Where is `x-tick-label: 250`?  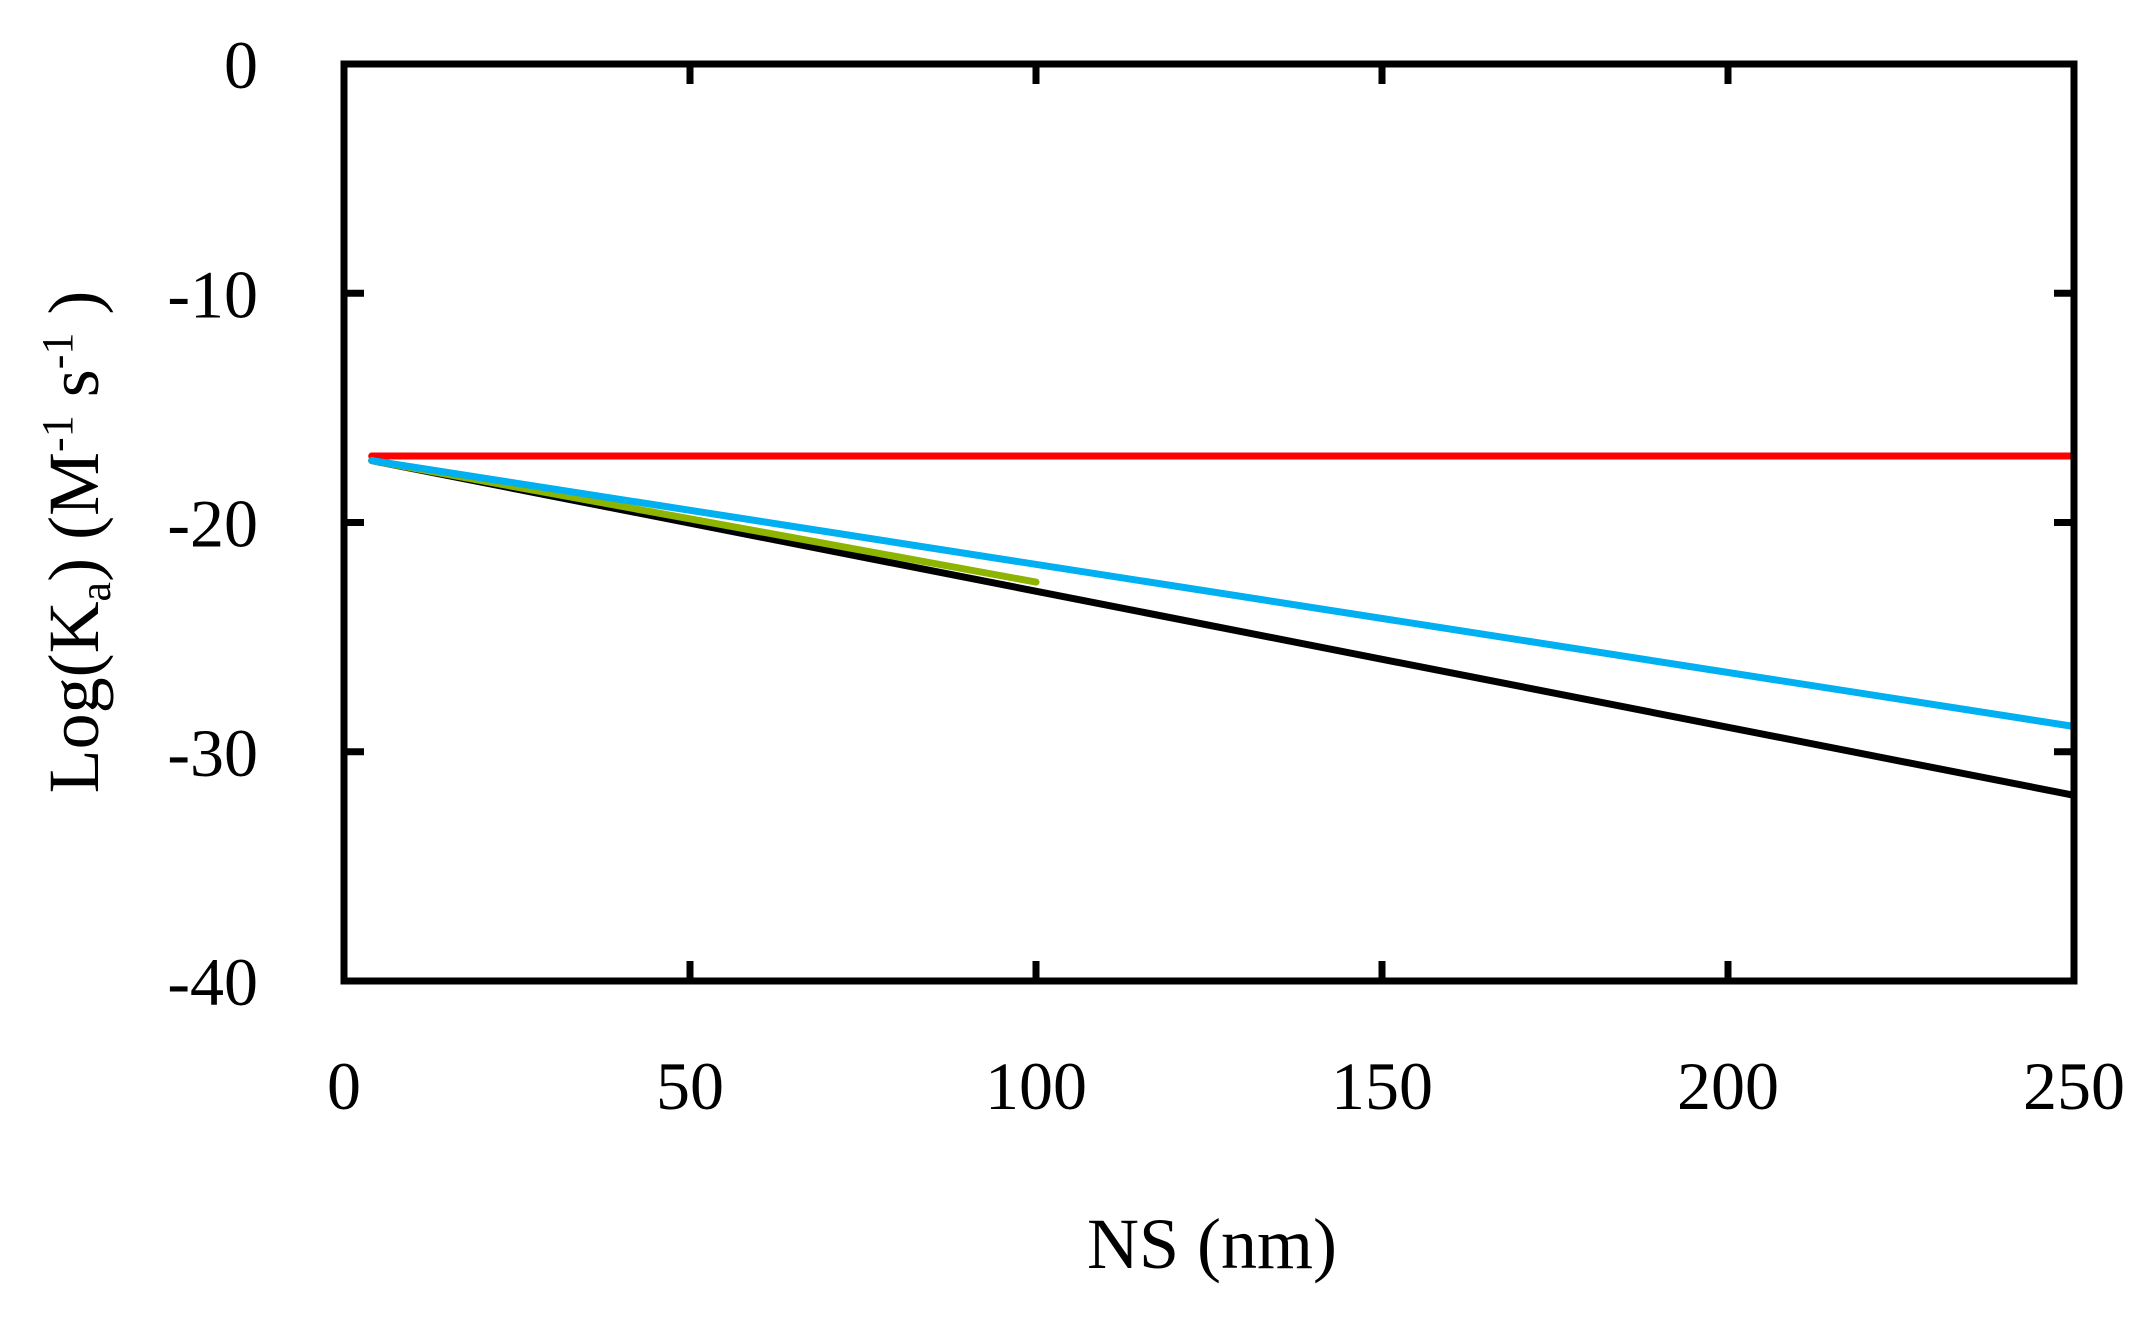
x-tick-label: 250 is located at coordinates (2074, 1086).